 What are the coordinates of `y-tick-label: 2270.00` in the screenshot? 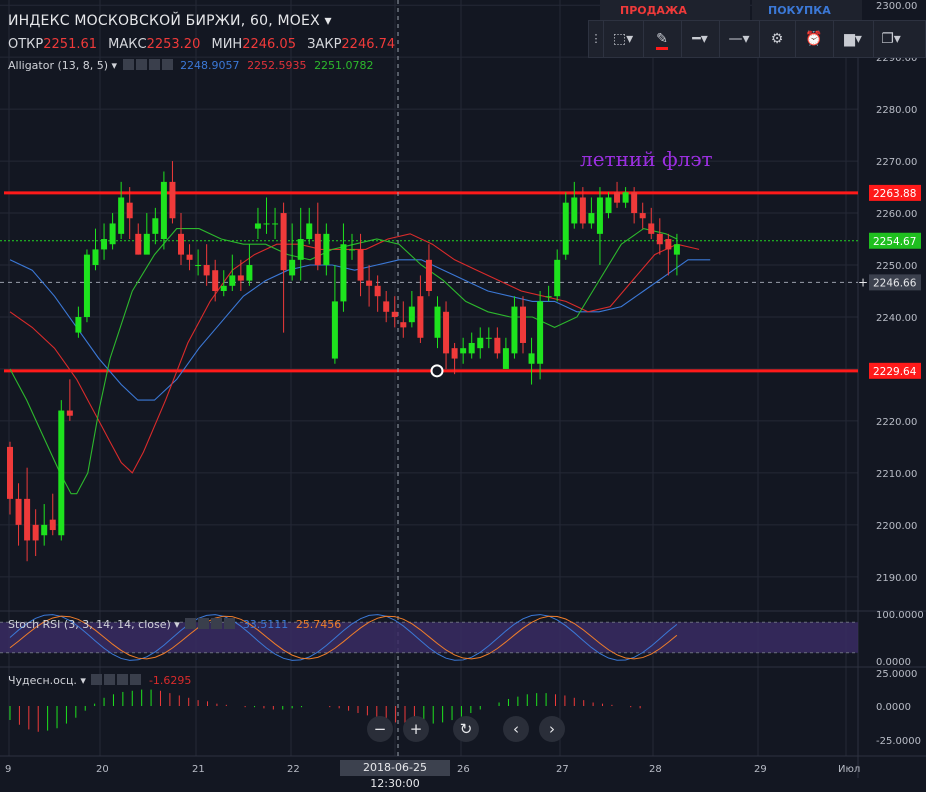 It's located at (896, 162).